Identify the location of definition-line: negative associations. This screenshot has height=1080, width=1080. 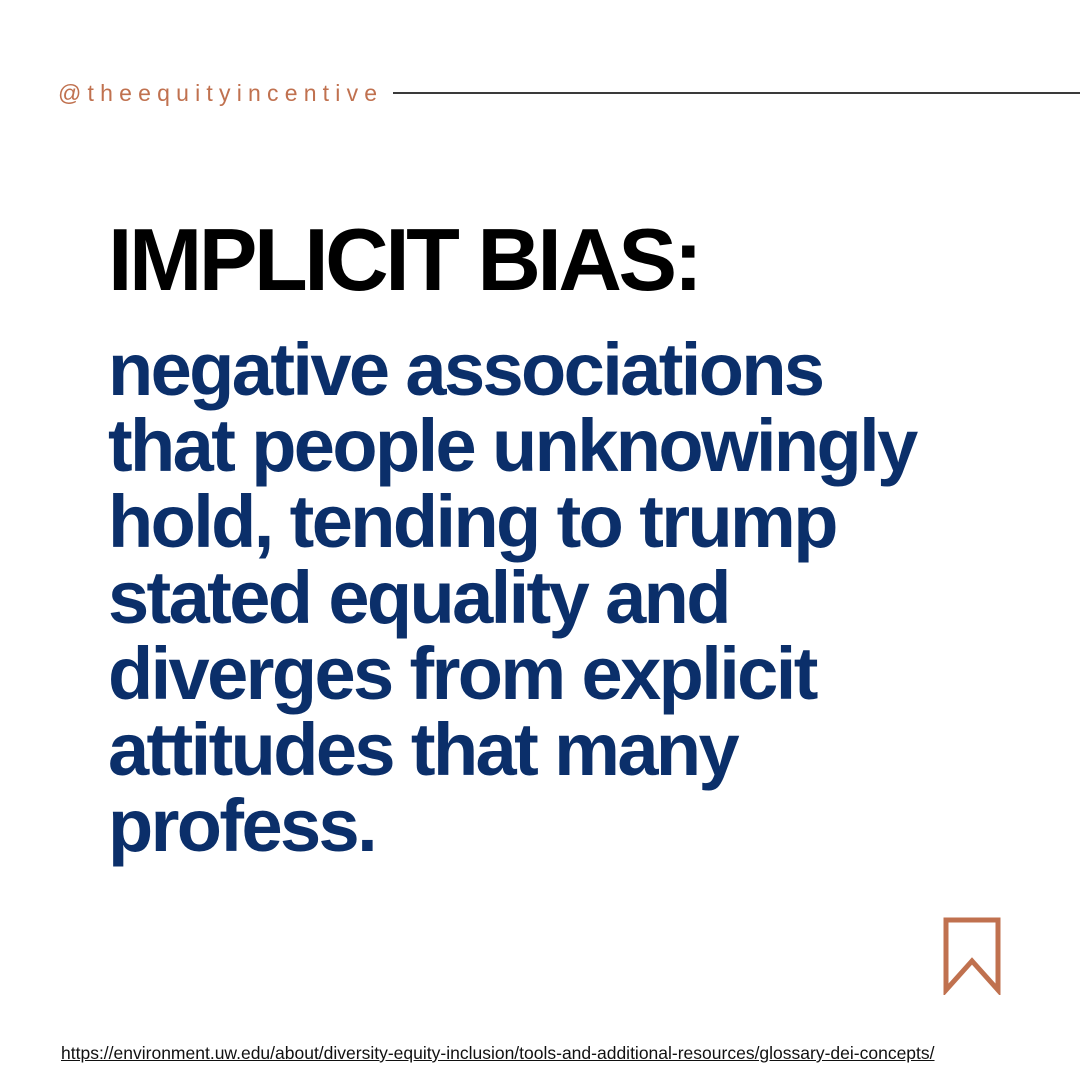
(466, 369).